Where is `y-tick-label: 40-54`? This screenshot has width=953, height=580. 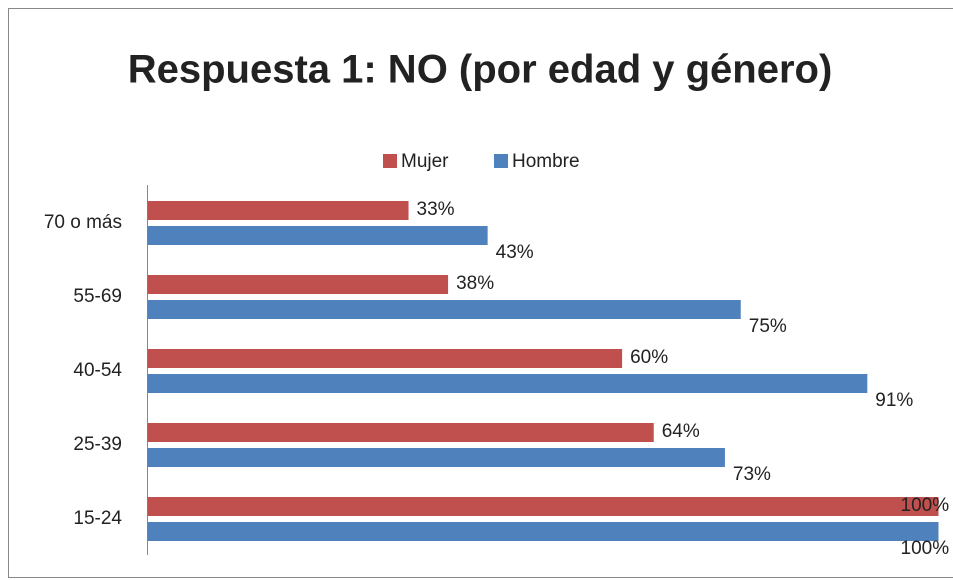
y-tick-label: 40-54 is located at coordinates (97, 370).